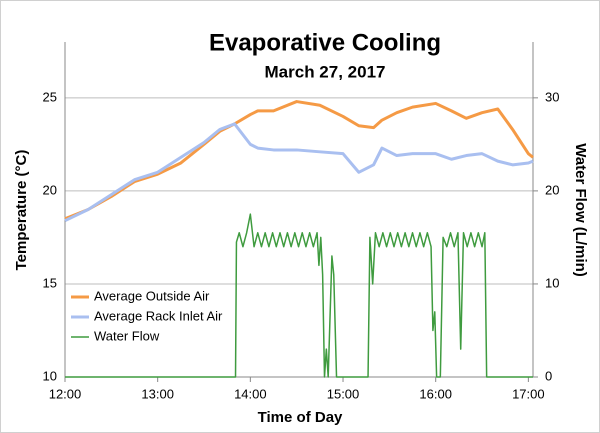 The width and height of the screenshot is (600, 433). I want to click on y2-axis-label: Water Flow (L/min), so click(580, 210).